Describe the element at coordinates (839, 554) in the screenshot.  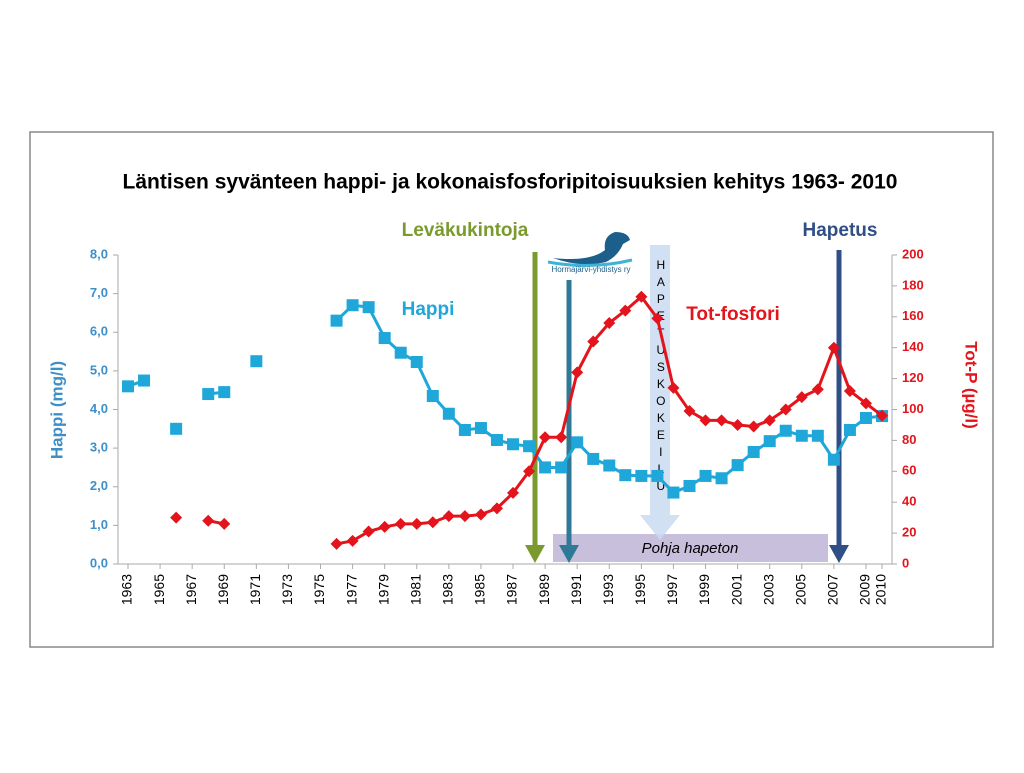
I see `oxygenation-arrow-head` at that location.